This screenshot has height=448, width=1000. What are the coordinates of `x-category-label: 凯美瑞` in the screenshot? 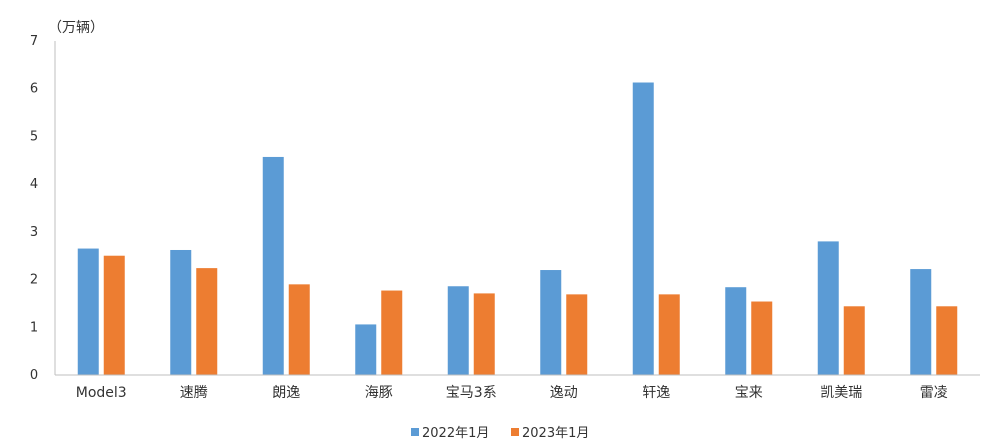 It's located at (841, 393).